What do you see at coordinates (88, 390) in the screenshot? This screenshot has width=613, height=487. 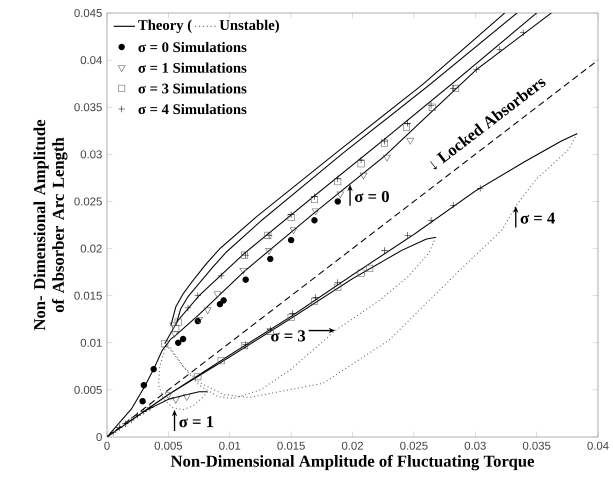 I see `y-tick-label: 0.005` at bounding box center [88, 390].